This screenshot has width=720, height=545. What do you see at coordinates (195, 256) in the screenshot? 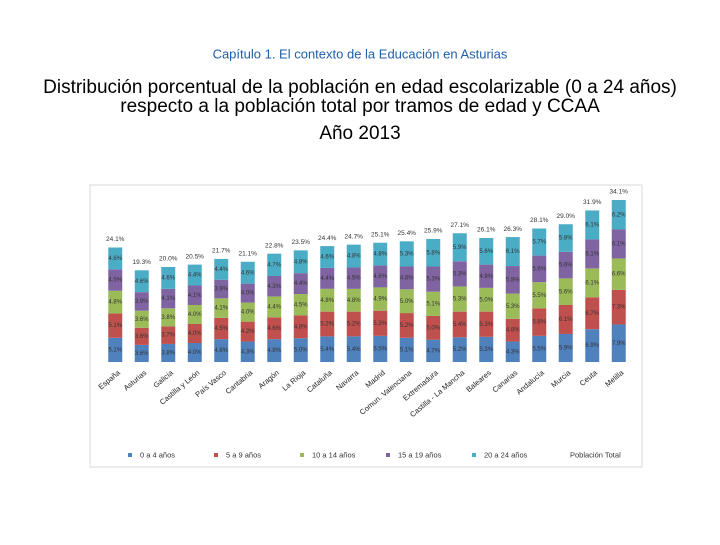
I see `total-label: 20.5%` at bounding box center [195, 256].